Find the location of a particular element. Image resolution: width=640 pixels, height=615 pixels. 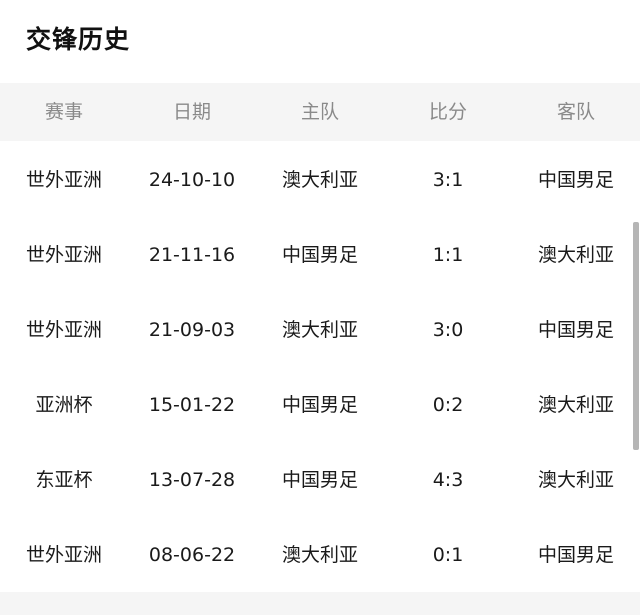

cell-score: 1:1 is located at coordinates (448, 255).